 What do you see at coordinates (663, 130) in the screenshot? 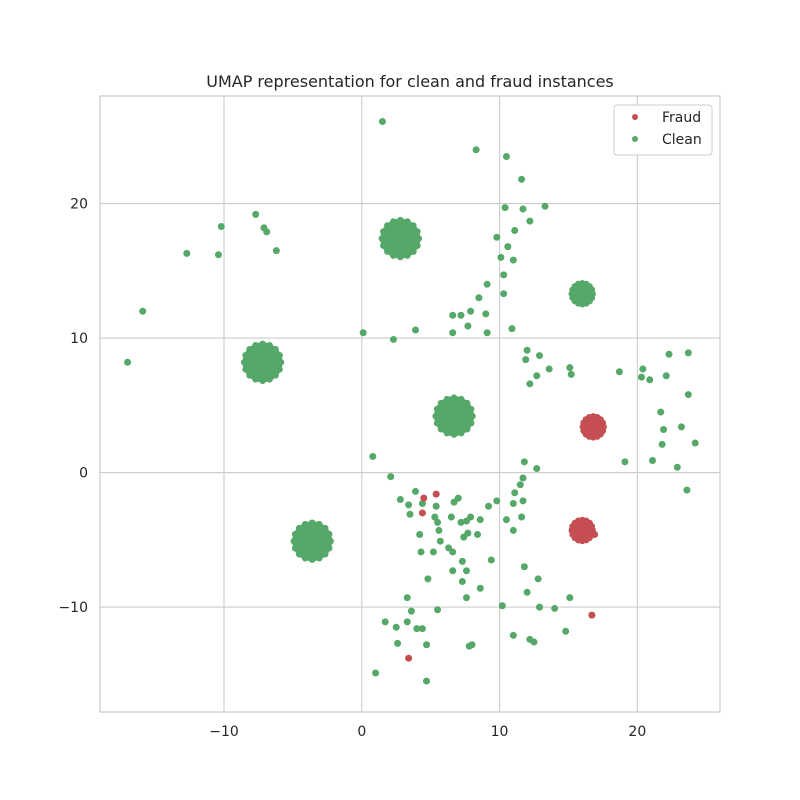
I see `legend-box` at bounding box center [663, 130].